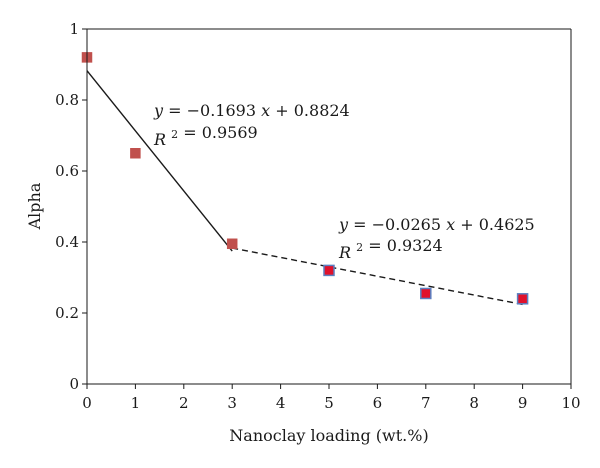 Image resolution: width=600 pixels, height=468 pixels. What do you see at coordinates (436, 224) in the screenshot?
I see `trend-equation-2: y = −0.0265 x + 0.4625` at bounding box center [436, 224].